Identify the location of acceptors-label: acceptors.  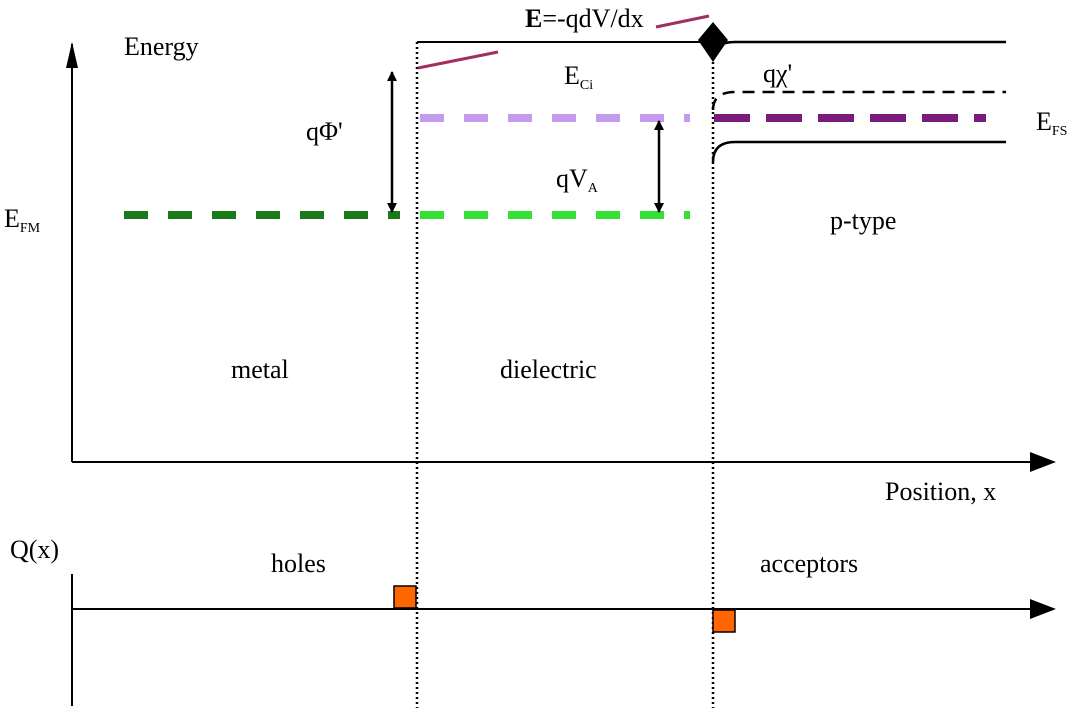
(809, 563).